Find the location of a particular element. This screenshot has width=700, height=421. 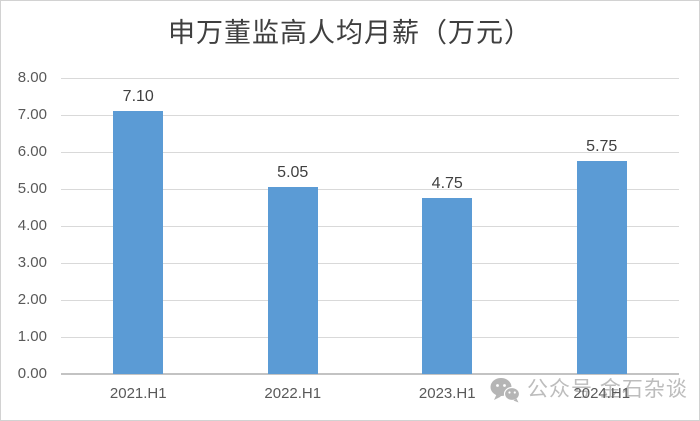

x-axis-line is located at coordinates (370, 374).